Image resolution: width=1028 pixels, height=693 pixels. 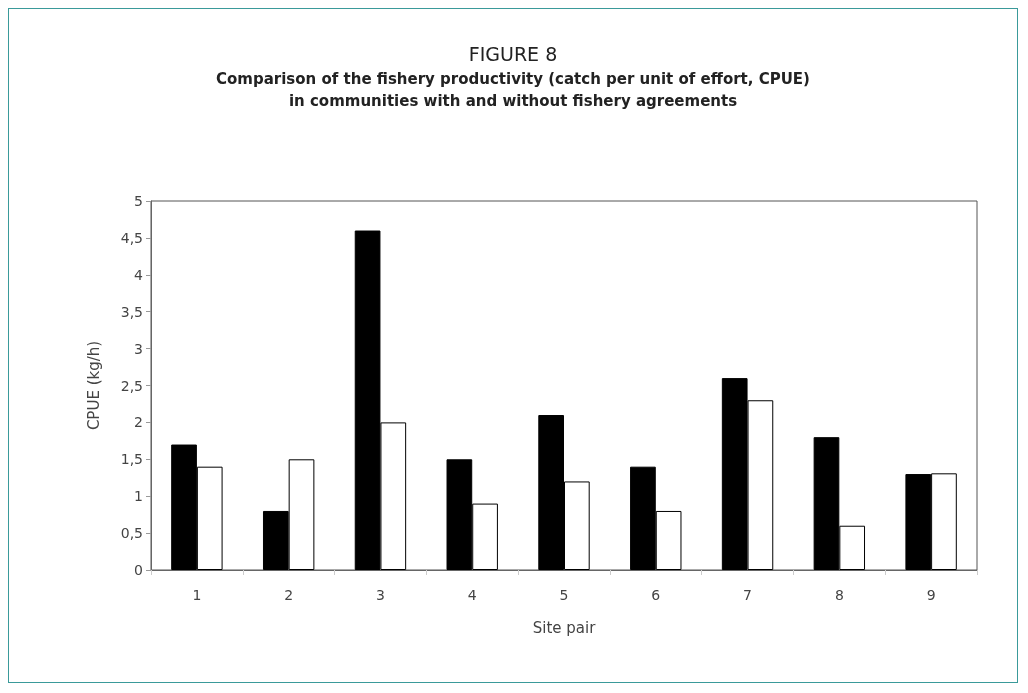 I want to click on x-tick-label: 7, so click(x=748, y=595).